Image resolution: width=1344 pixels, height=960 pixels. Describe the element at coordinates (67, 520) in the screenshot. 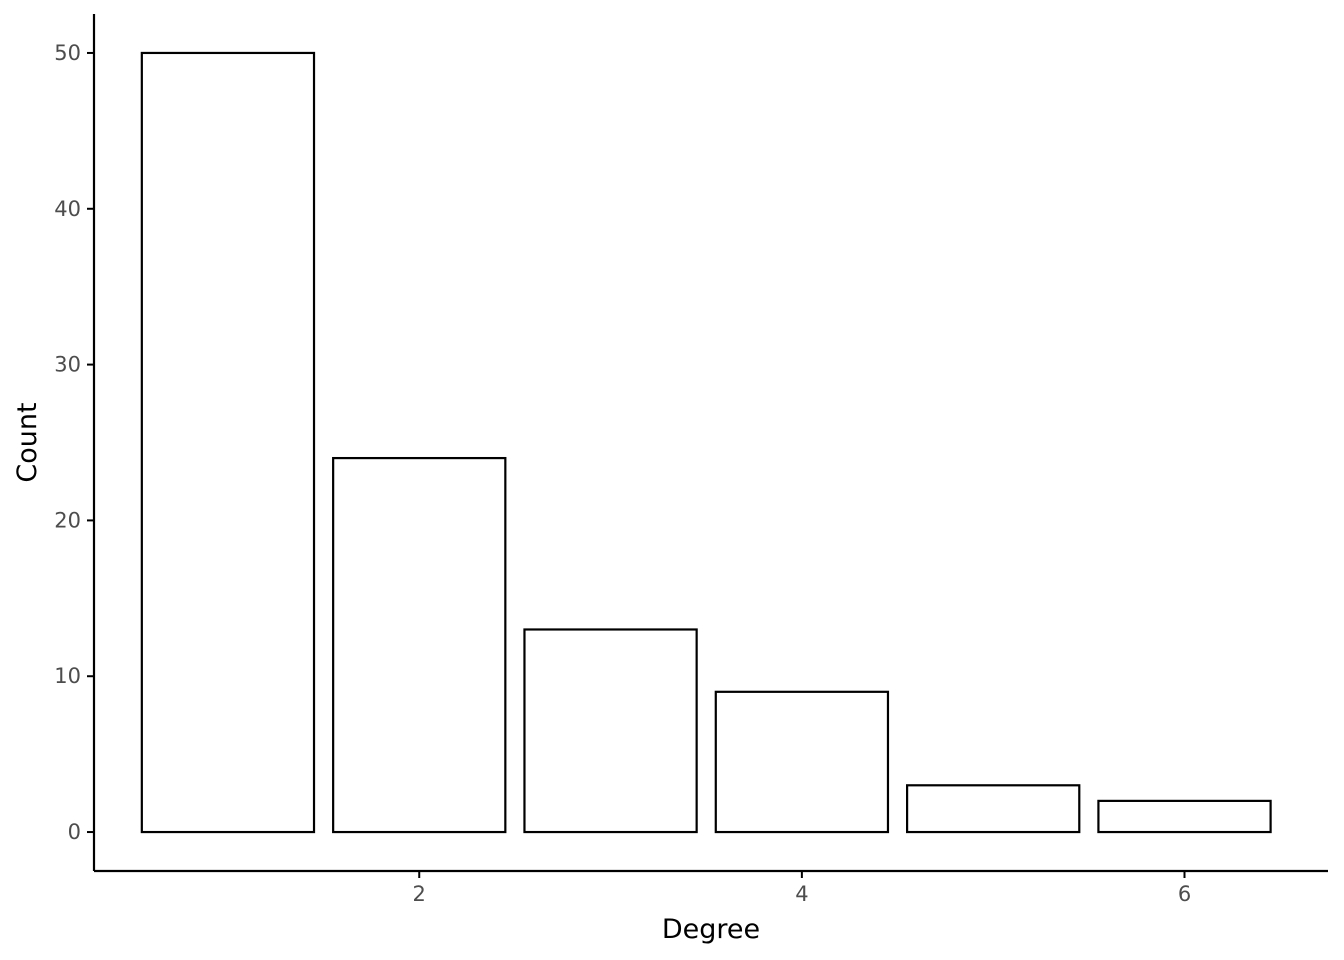

I see `y-tick-label: 20` at that location.